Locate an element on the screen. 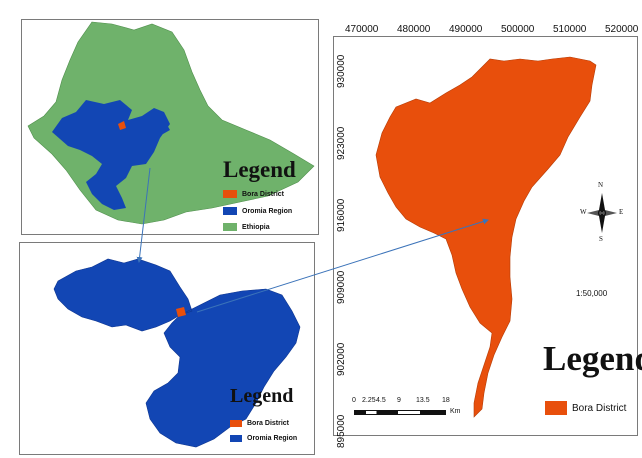  y-tick-label: 923000 is located at coordinates (341, 143).